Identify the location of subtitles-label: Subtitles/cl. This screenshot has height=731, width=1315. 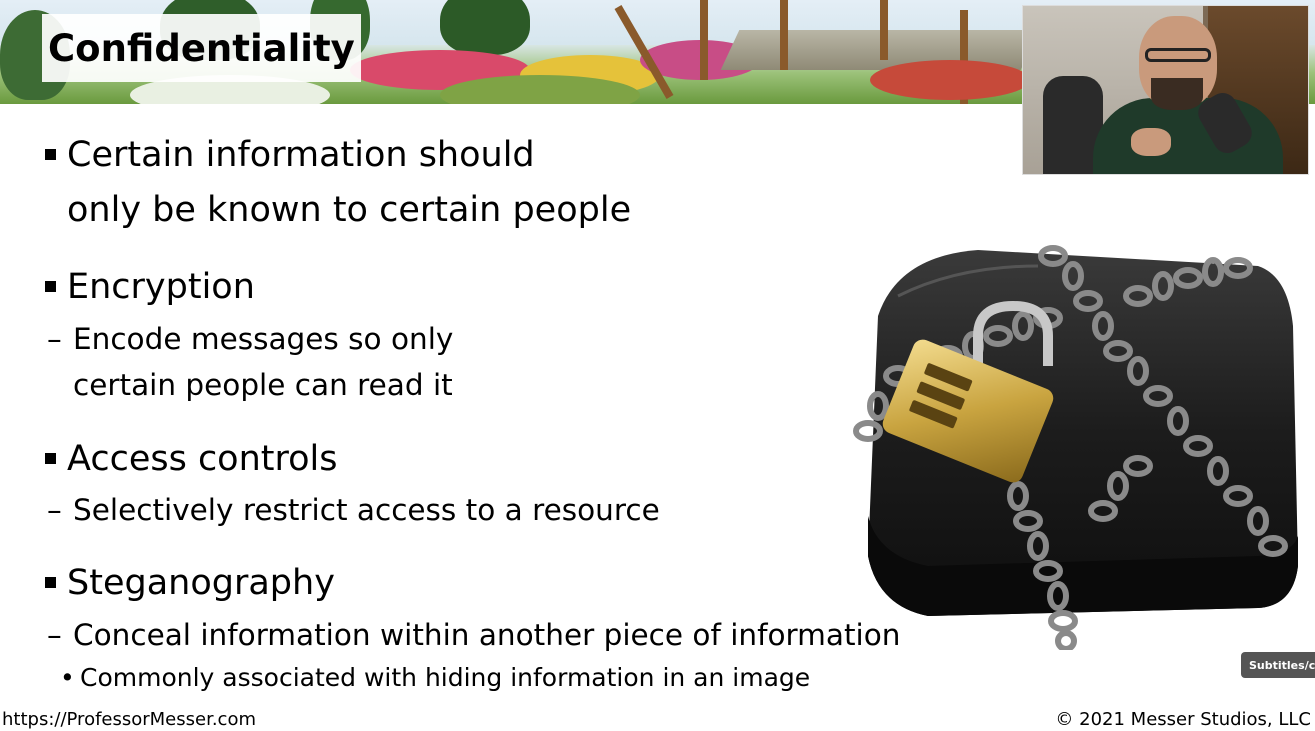
(1282, 665).